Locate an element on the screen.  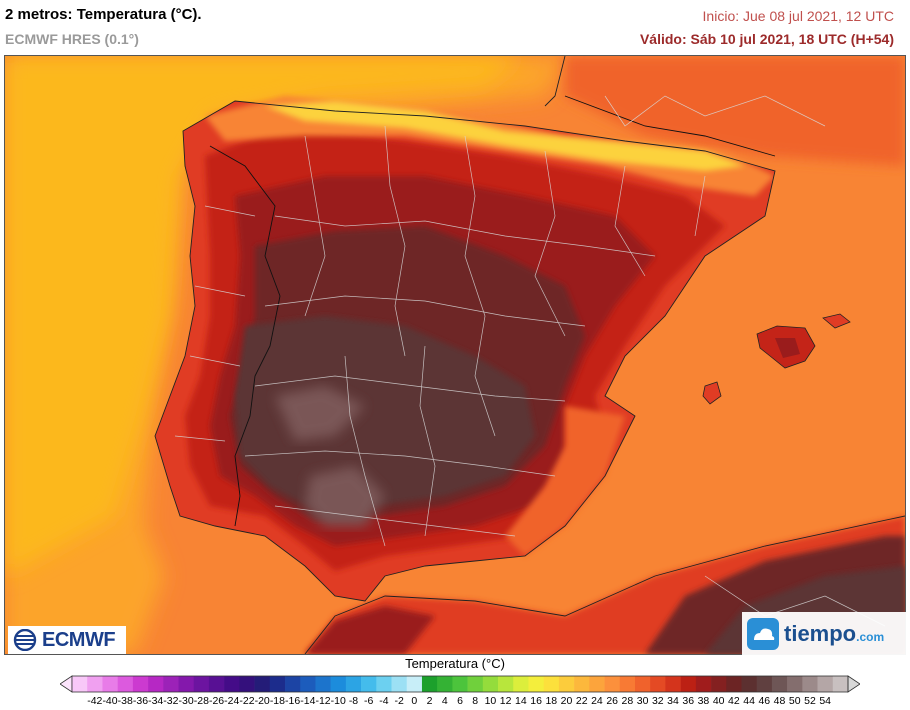
scale-tick-label: -26 is located at coordinates (216, 701).